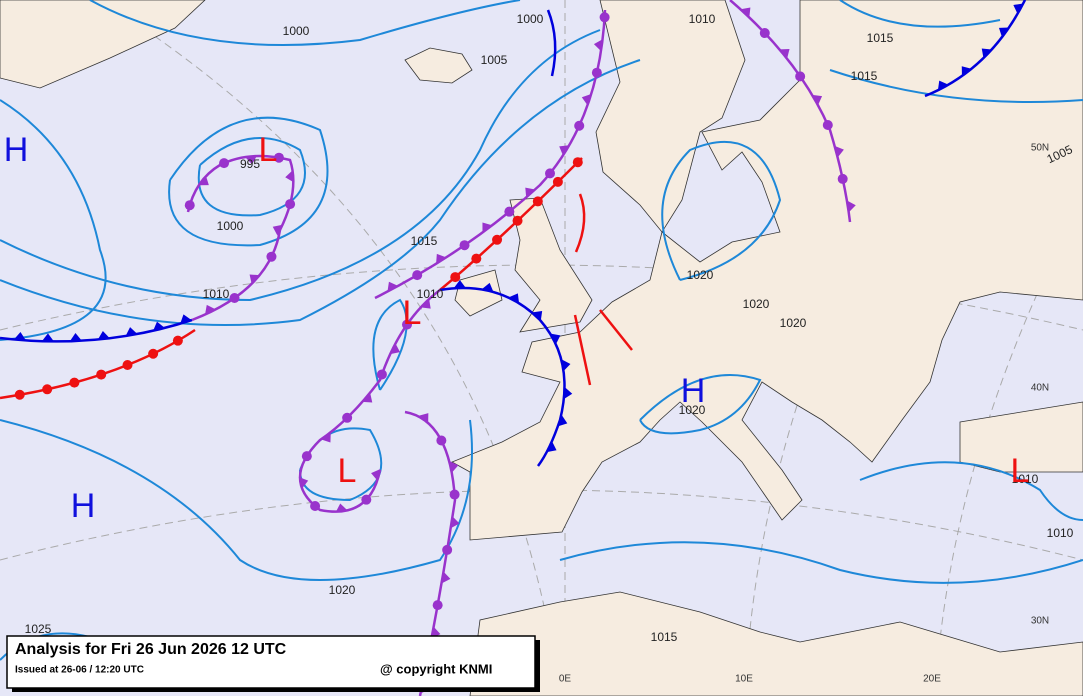 The width and height of the screenshot is (1083, 696). Describe the element at coordinates (151, 649) in the screenshot. I see `title: Analysis for Fri 26 Jun 2026 12 UTC` at that location.